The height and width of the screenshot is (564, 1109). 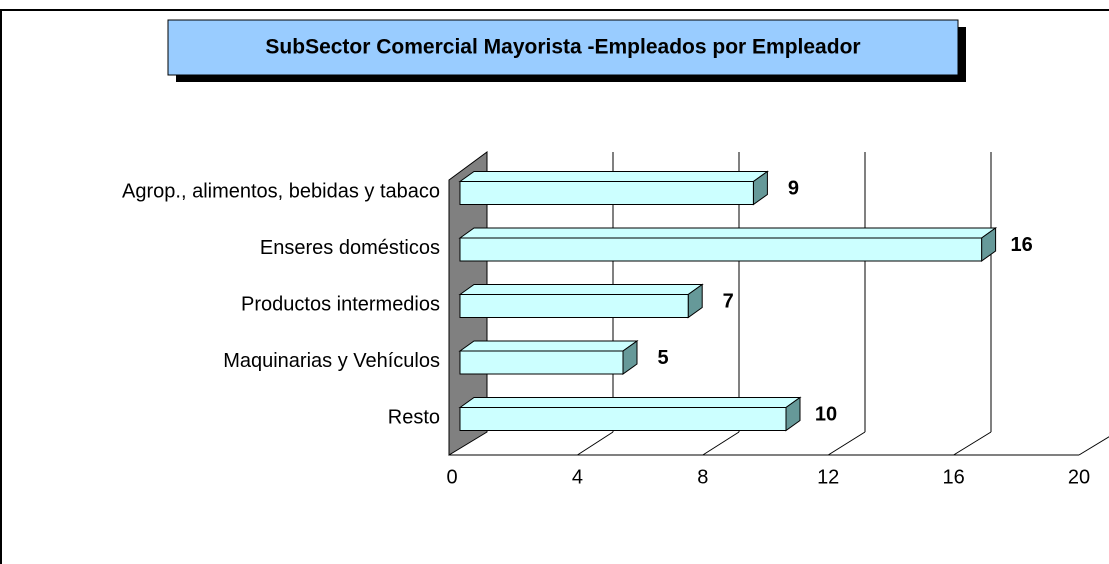 What do you see at coordinates (340, 304) in the screenshot?
I see `y-tick-label: Productos intermedios` at bounding box center [340, 304].